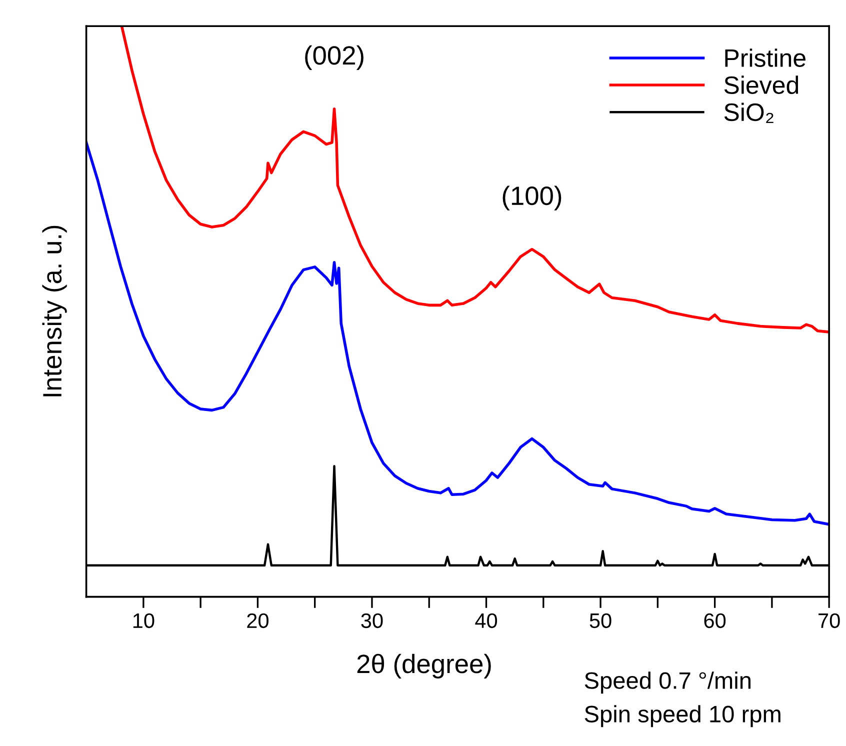 The width and height of the screenshot is (846, 746). What do you see at coordinates (532, 198) in the screenshot?
I see `annotation: (100)` at bounding box center [532, 198].